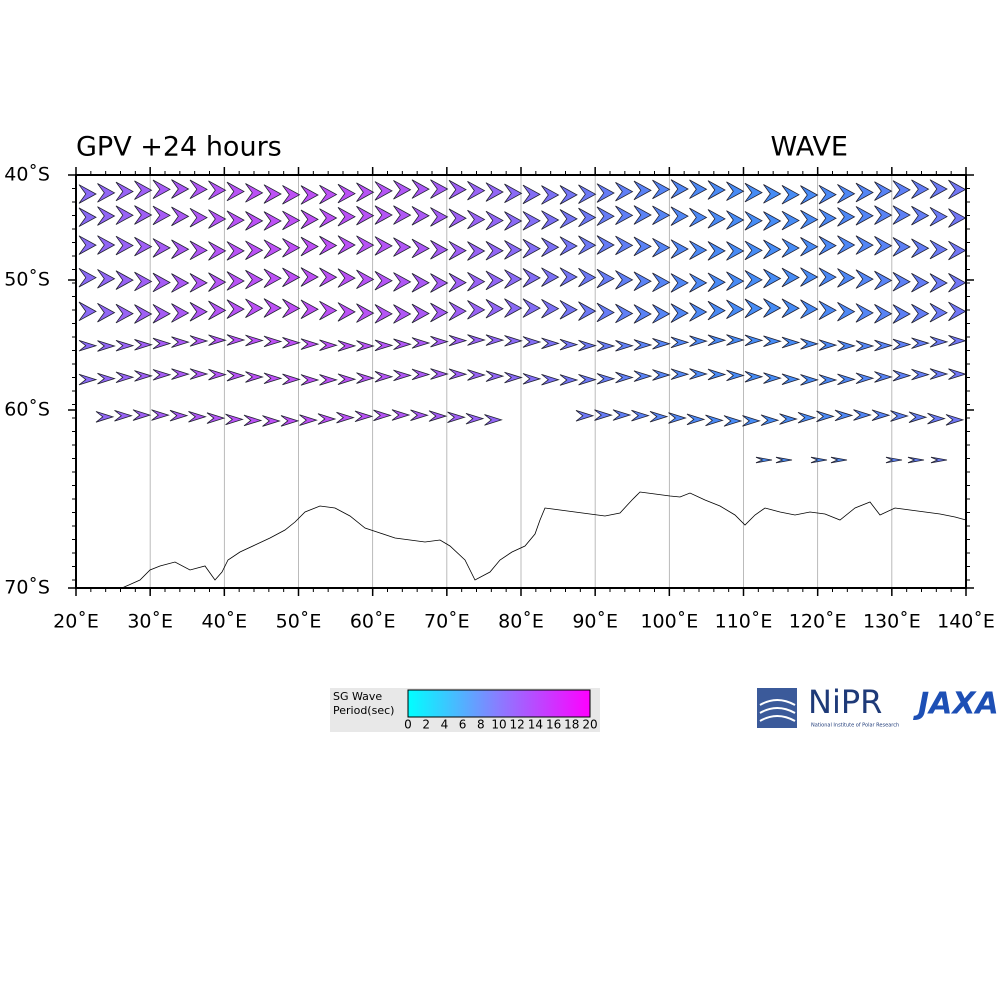 The height and width of the screenshot is (1004, 1000). I want to click on lon-label: 80˚E, so click(521, 622).